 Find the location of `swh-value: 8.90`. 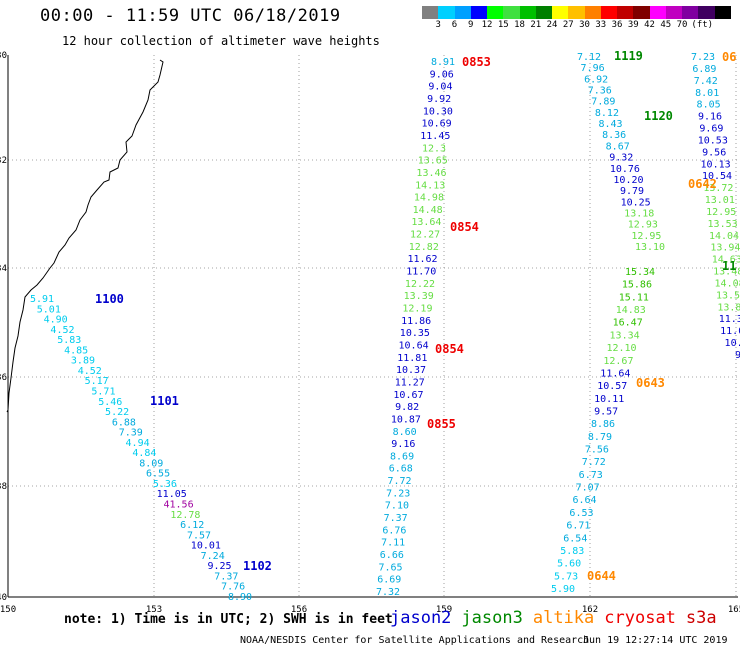

swh-value: 8.90 is located at coordinates (240, 597).